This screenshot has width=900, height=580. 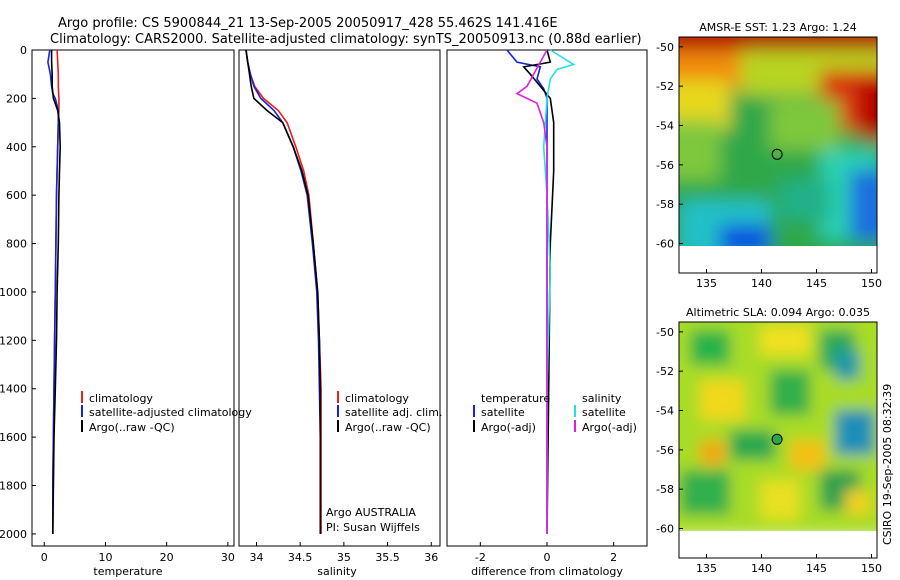 I want to click on float-pi-note: PI: Susan Wijffels, so click(x=373, y=527).